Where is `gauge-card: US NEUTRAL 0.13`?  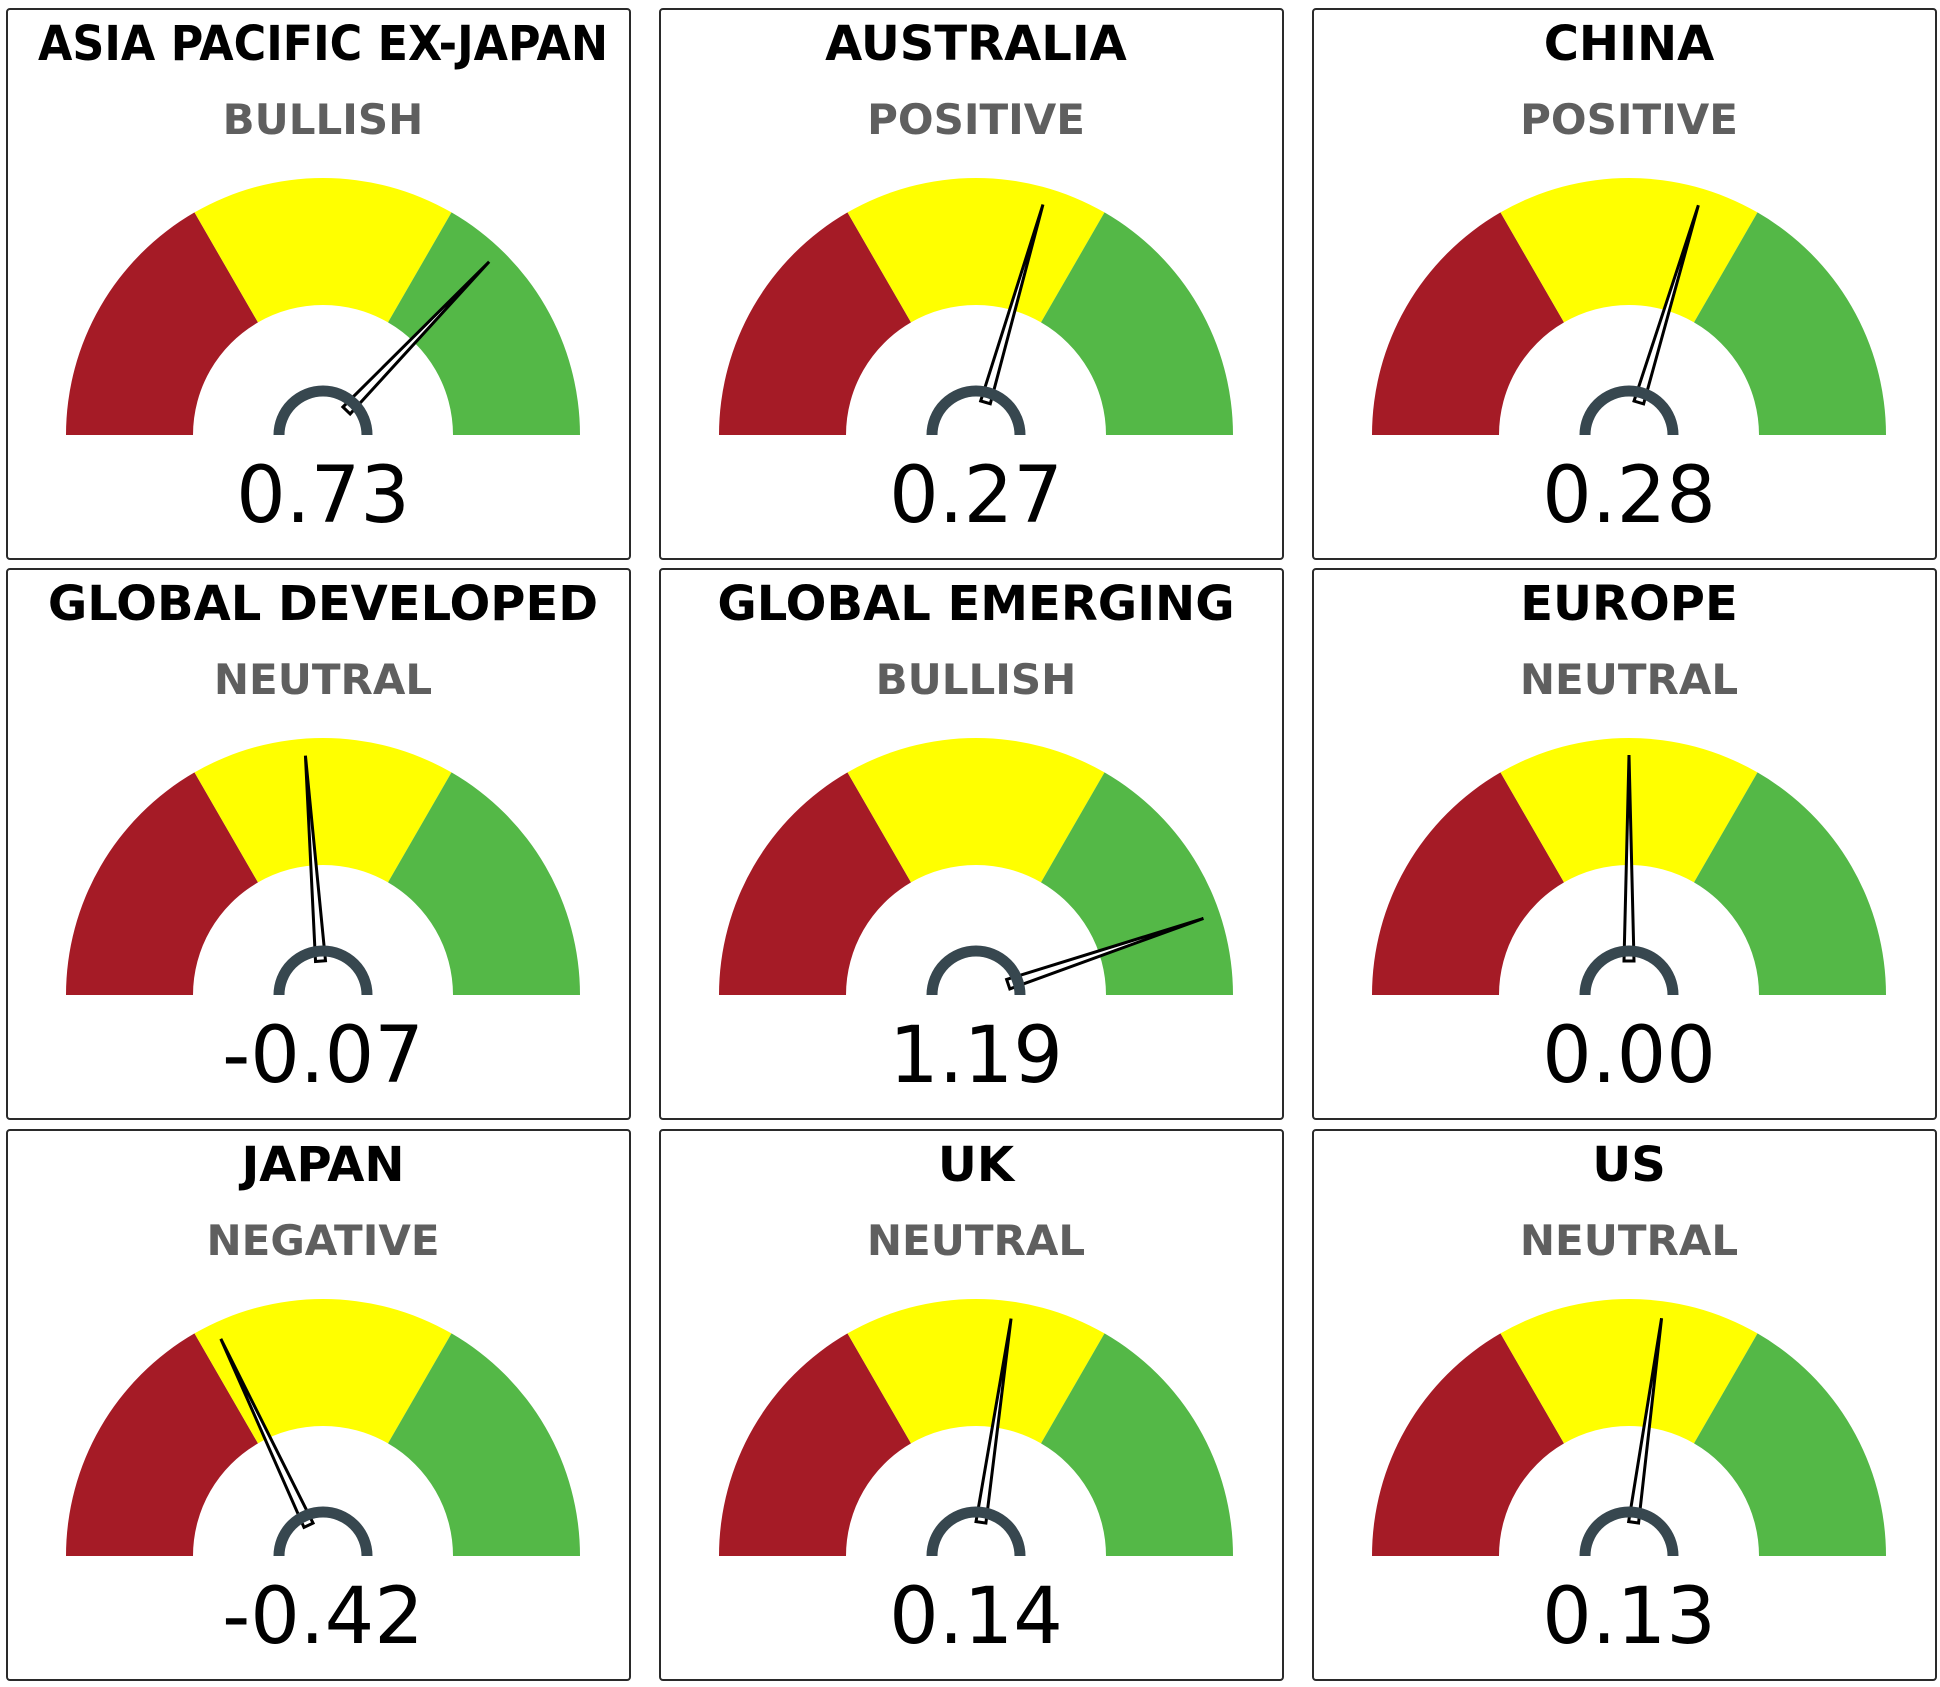
gauge-card: US NEUTRAL 0.13 is located at coordinates (1624, 1405).